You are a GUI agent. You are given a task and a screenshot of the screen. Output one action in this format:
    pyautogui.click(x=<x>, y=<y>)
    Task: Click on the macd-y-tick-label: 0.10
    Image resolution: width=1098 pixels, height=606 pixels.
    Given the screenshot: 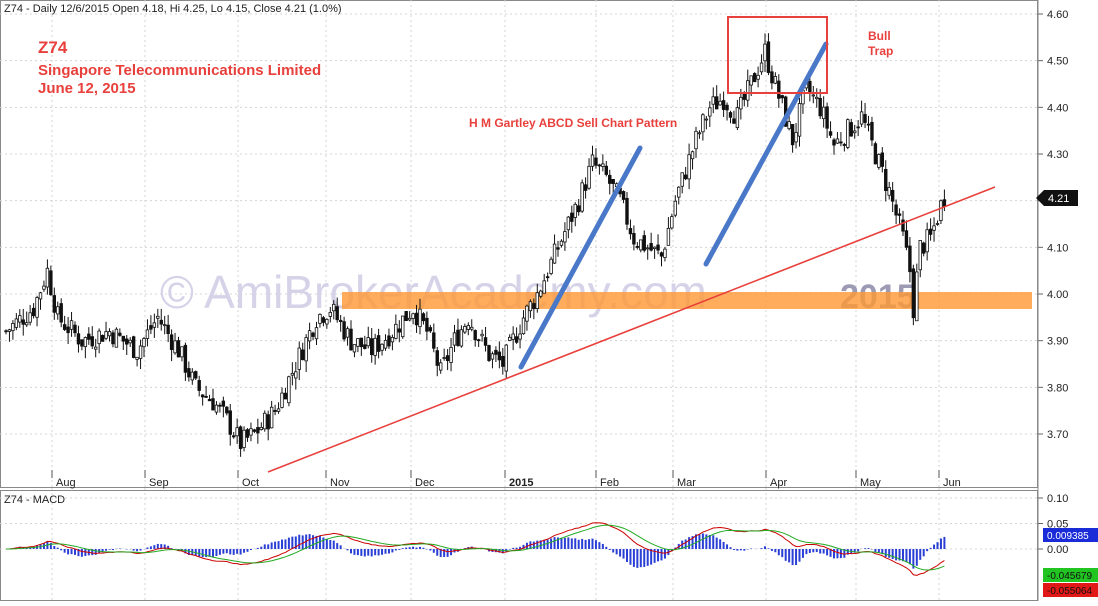 What is the action you would take?
    pyautogui.click(x=1057, y=499)
    